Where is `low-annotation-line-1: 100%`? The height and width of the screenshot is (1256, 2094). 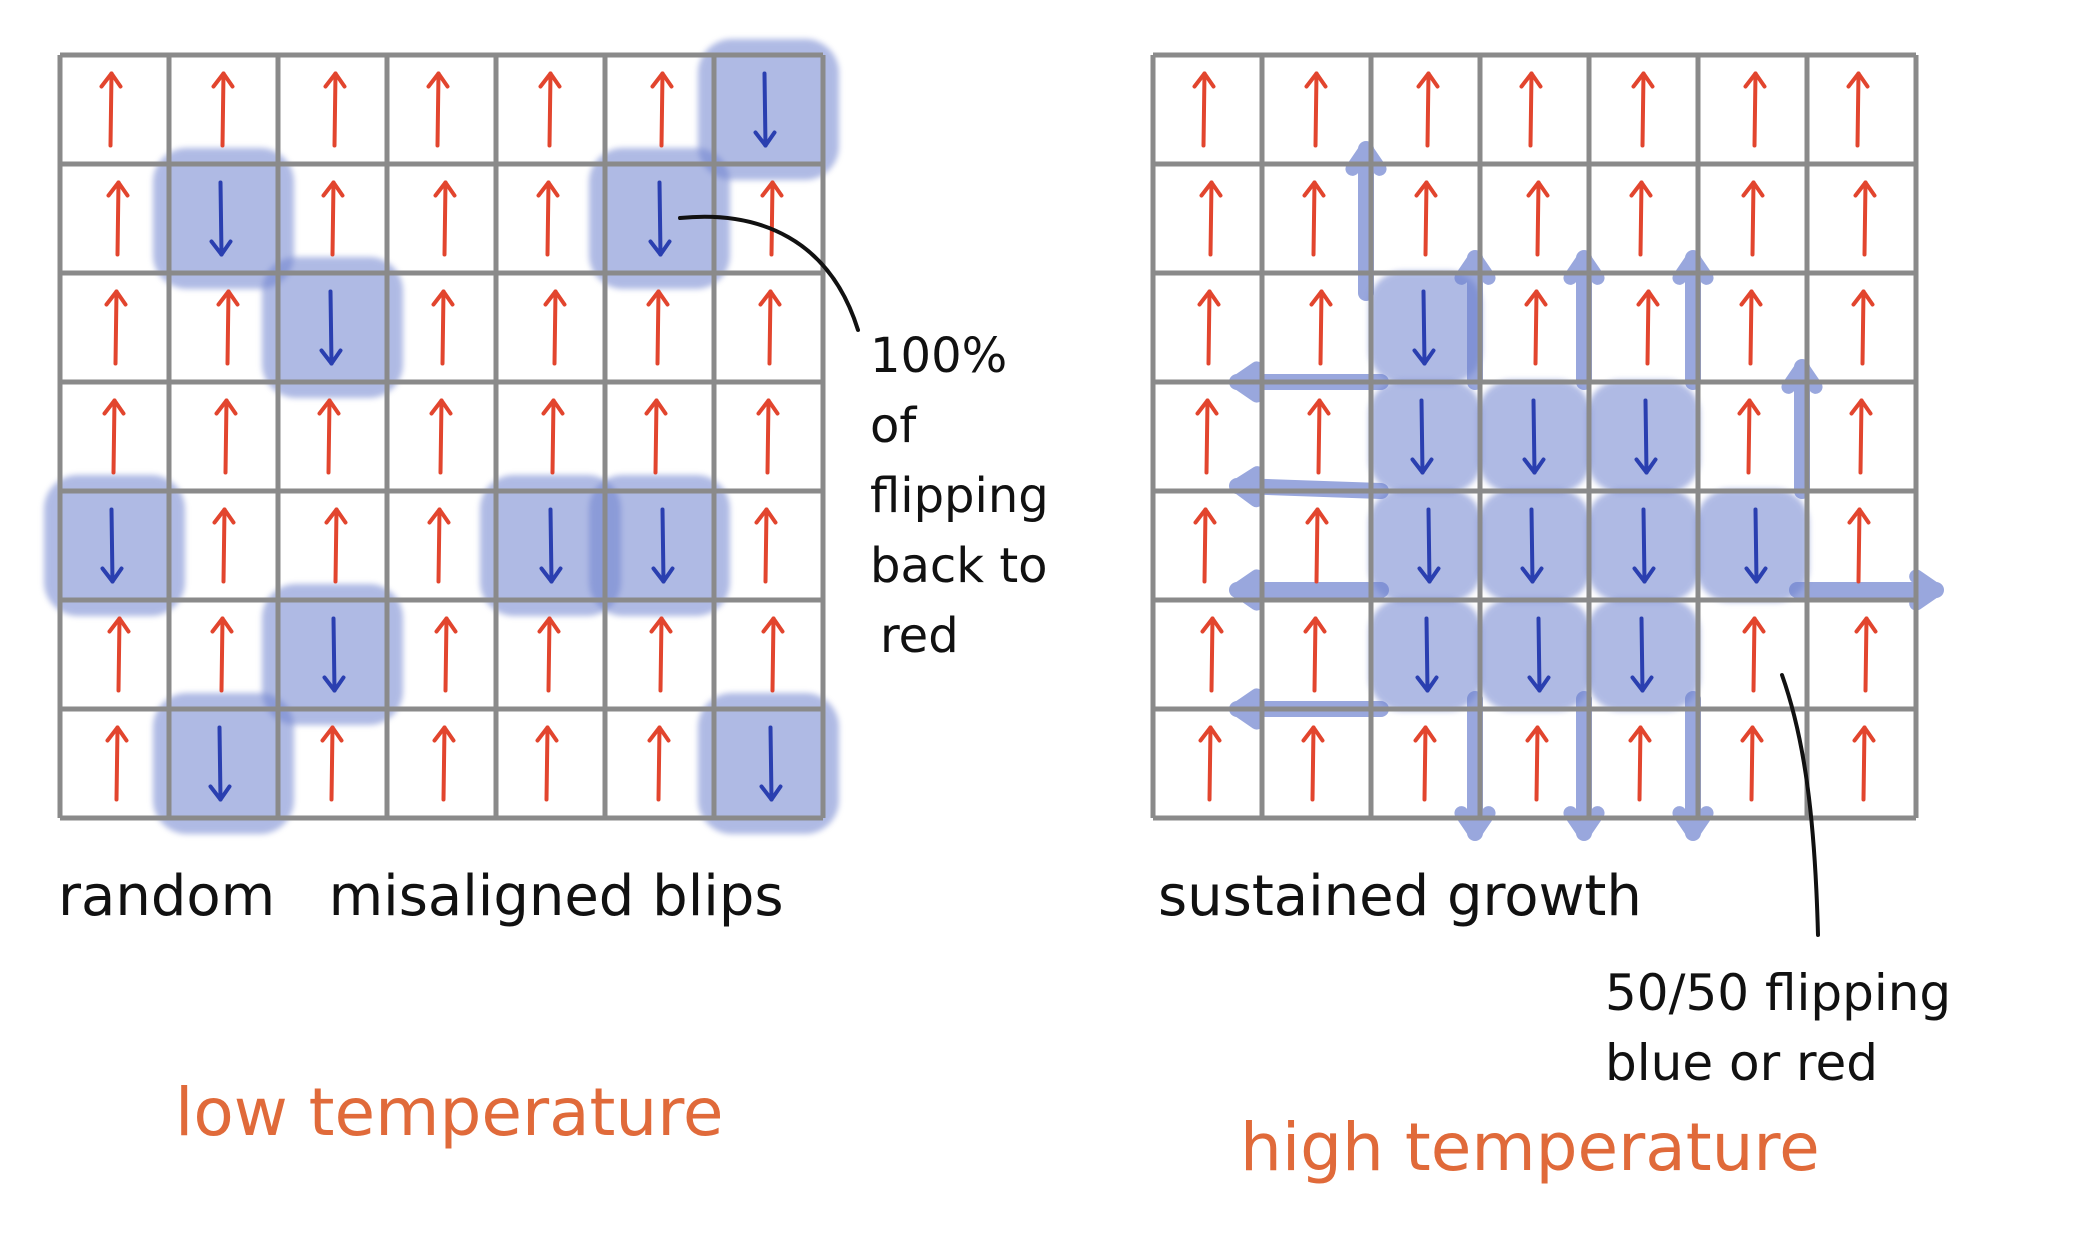 low-annotation-line-1: 100% is located at coordinates (938, 356).